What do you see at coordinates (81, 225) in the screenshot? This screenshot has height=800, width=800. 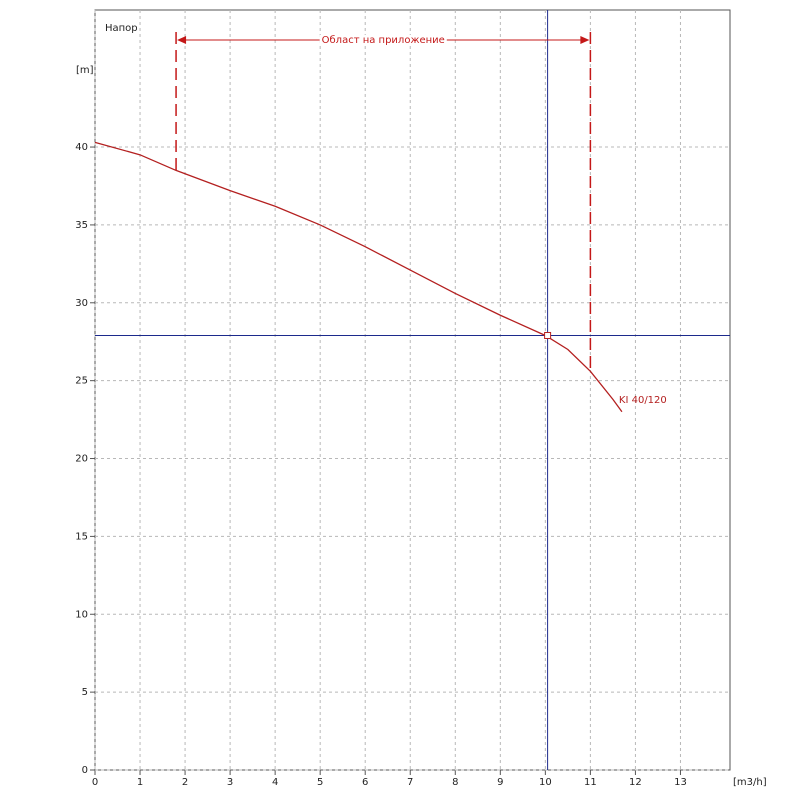 I see `y-tick-label: 35` at bounding box center [81, 225].